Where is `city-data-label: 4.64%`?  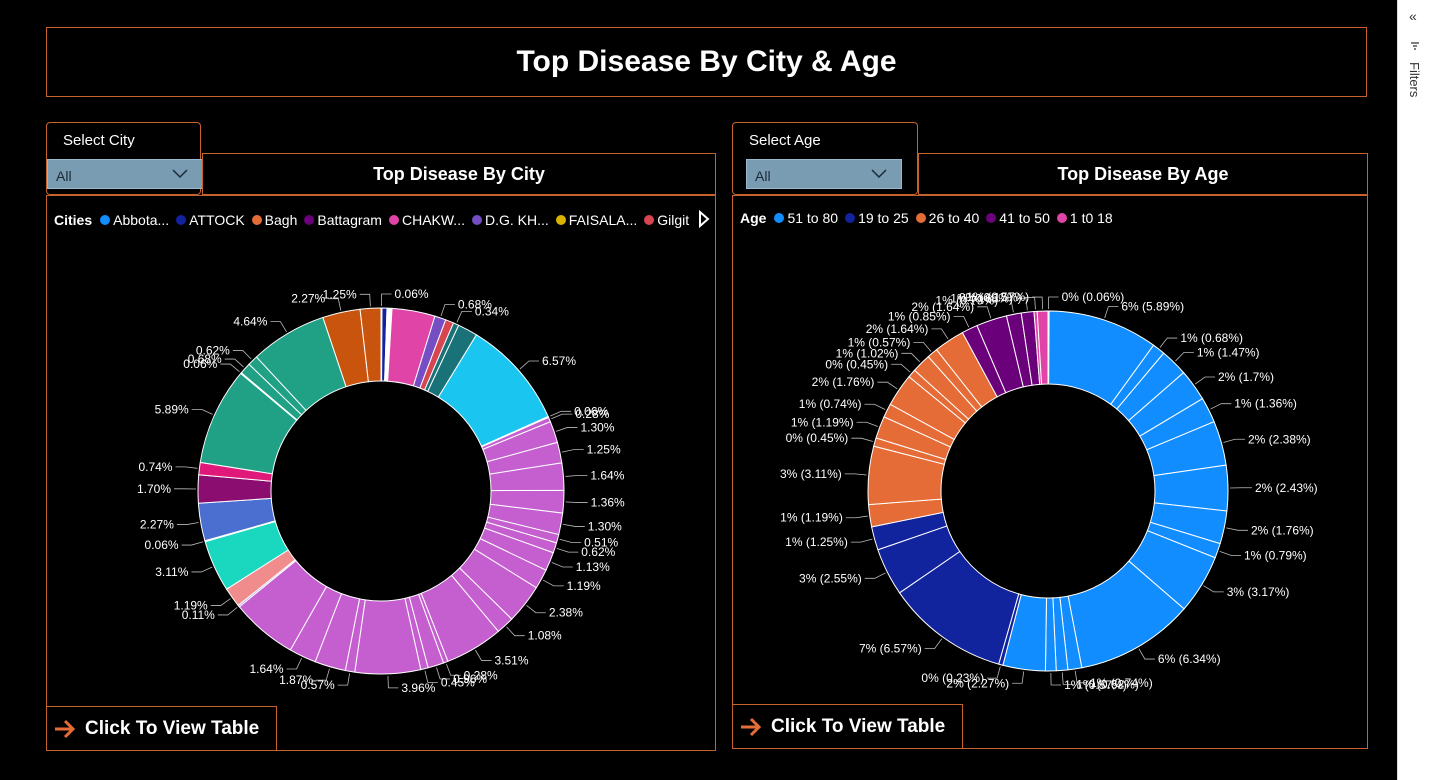
city-data-label: 4.64% is located at coordinates (250, 322).